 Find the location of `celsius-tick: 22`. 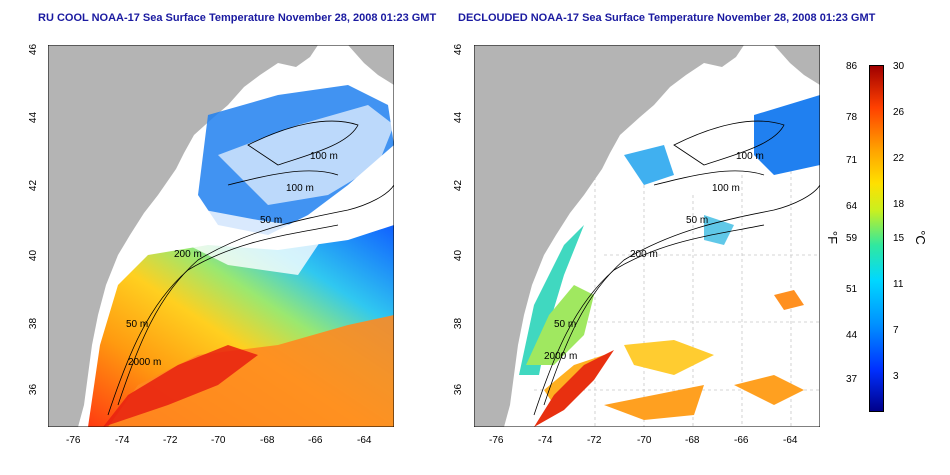

celsius-tick: 22 is located at coordinates (899, 158).